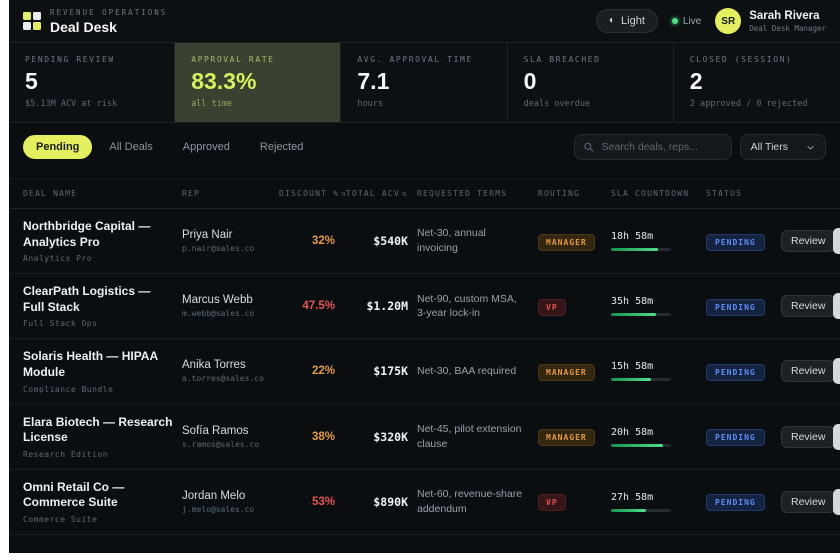 Image resolution: width=840 pixels, height=560 pixels. What do you see at coordinates (724, 193) in the screenshot?
I see `col-header-status: STATUS` at bounding box center [724, 193].